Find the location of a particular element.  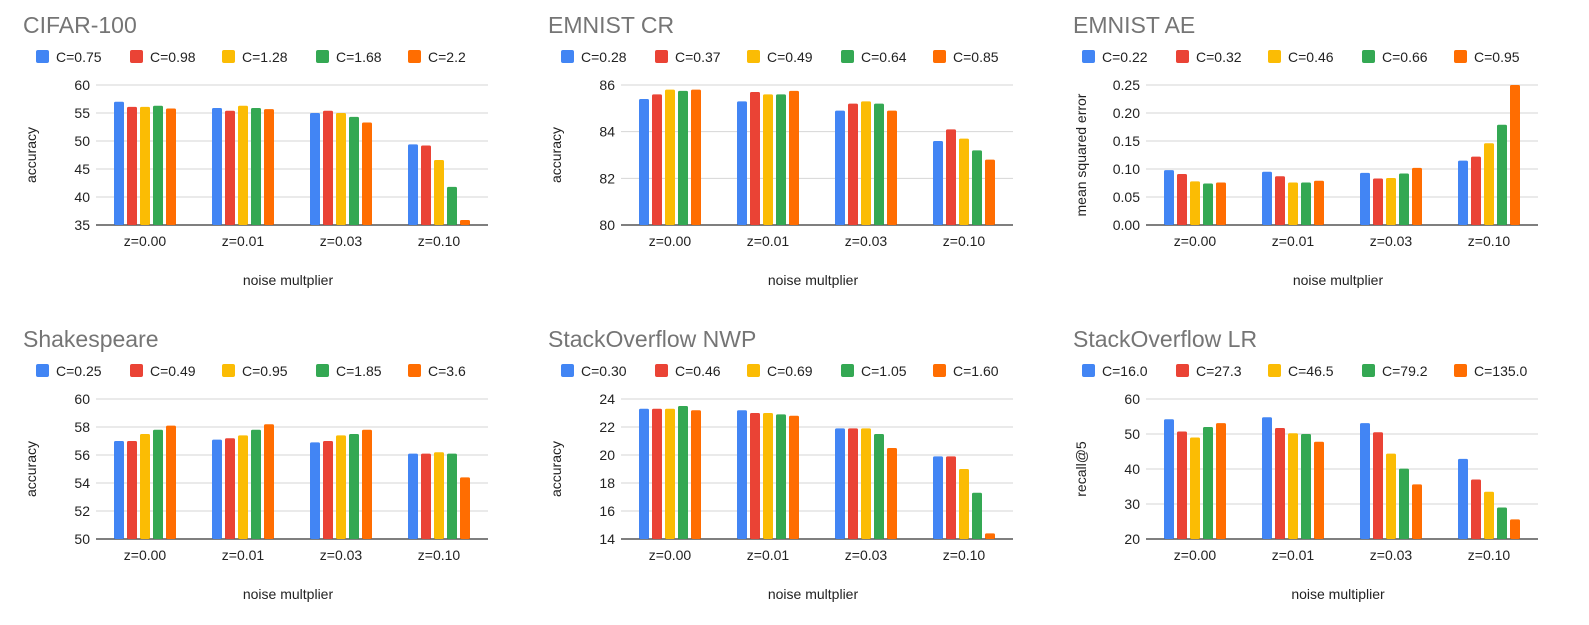

y-tick-label: 84 is located at coordinates (607, 132).